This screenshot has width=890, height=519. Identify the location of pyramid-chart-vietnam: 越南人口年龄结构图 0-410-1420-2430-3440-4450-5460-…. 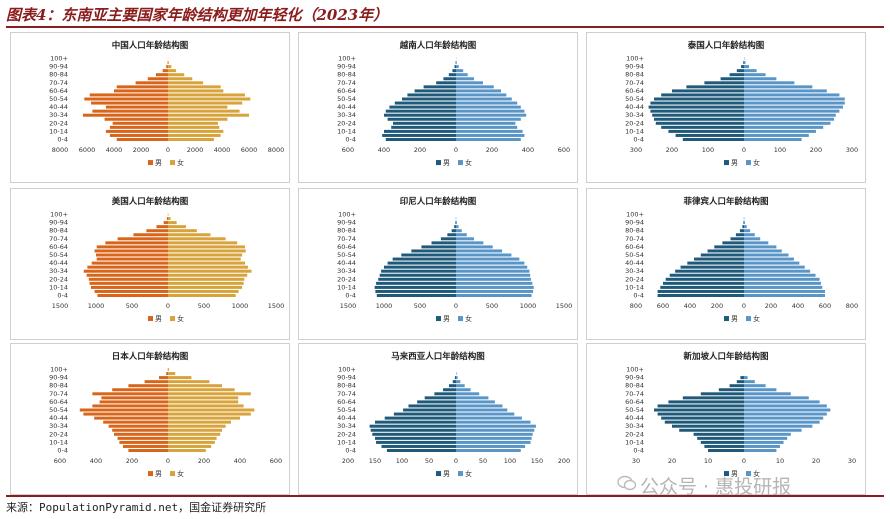
(453, 103).